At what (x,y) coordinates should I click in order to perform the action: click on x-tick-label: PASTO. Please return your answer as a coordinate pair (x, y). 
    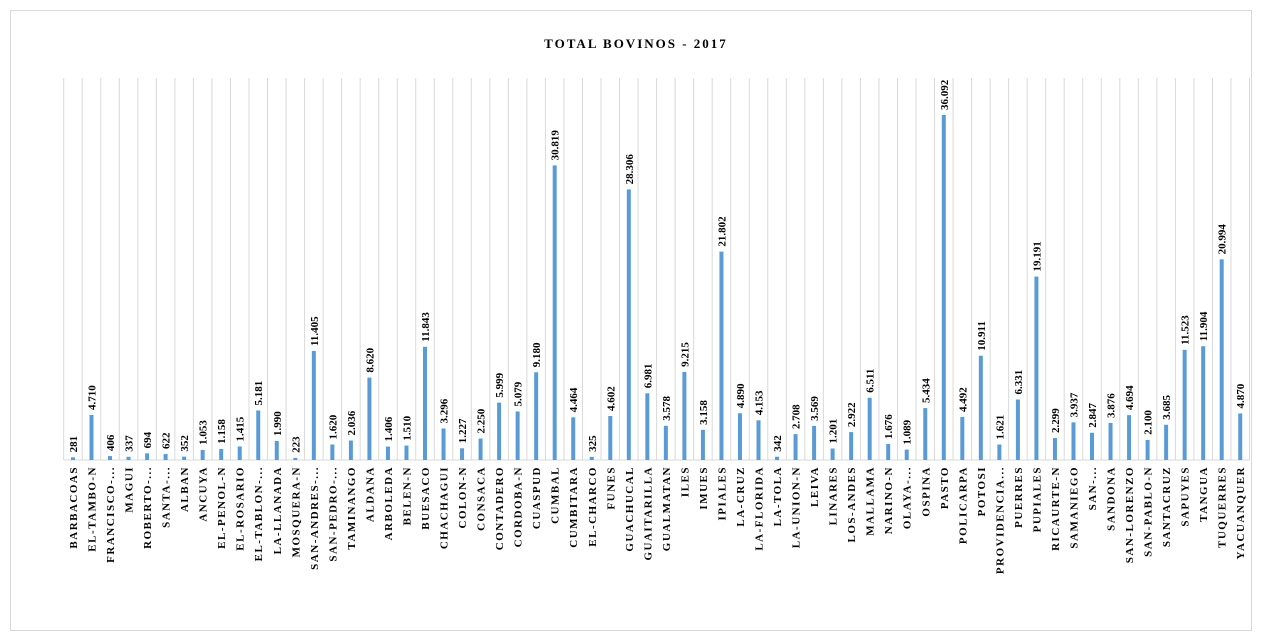
    Looking at the image, I should click on (945, 487).